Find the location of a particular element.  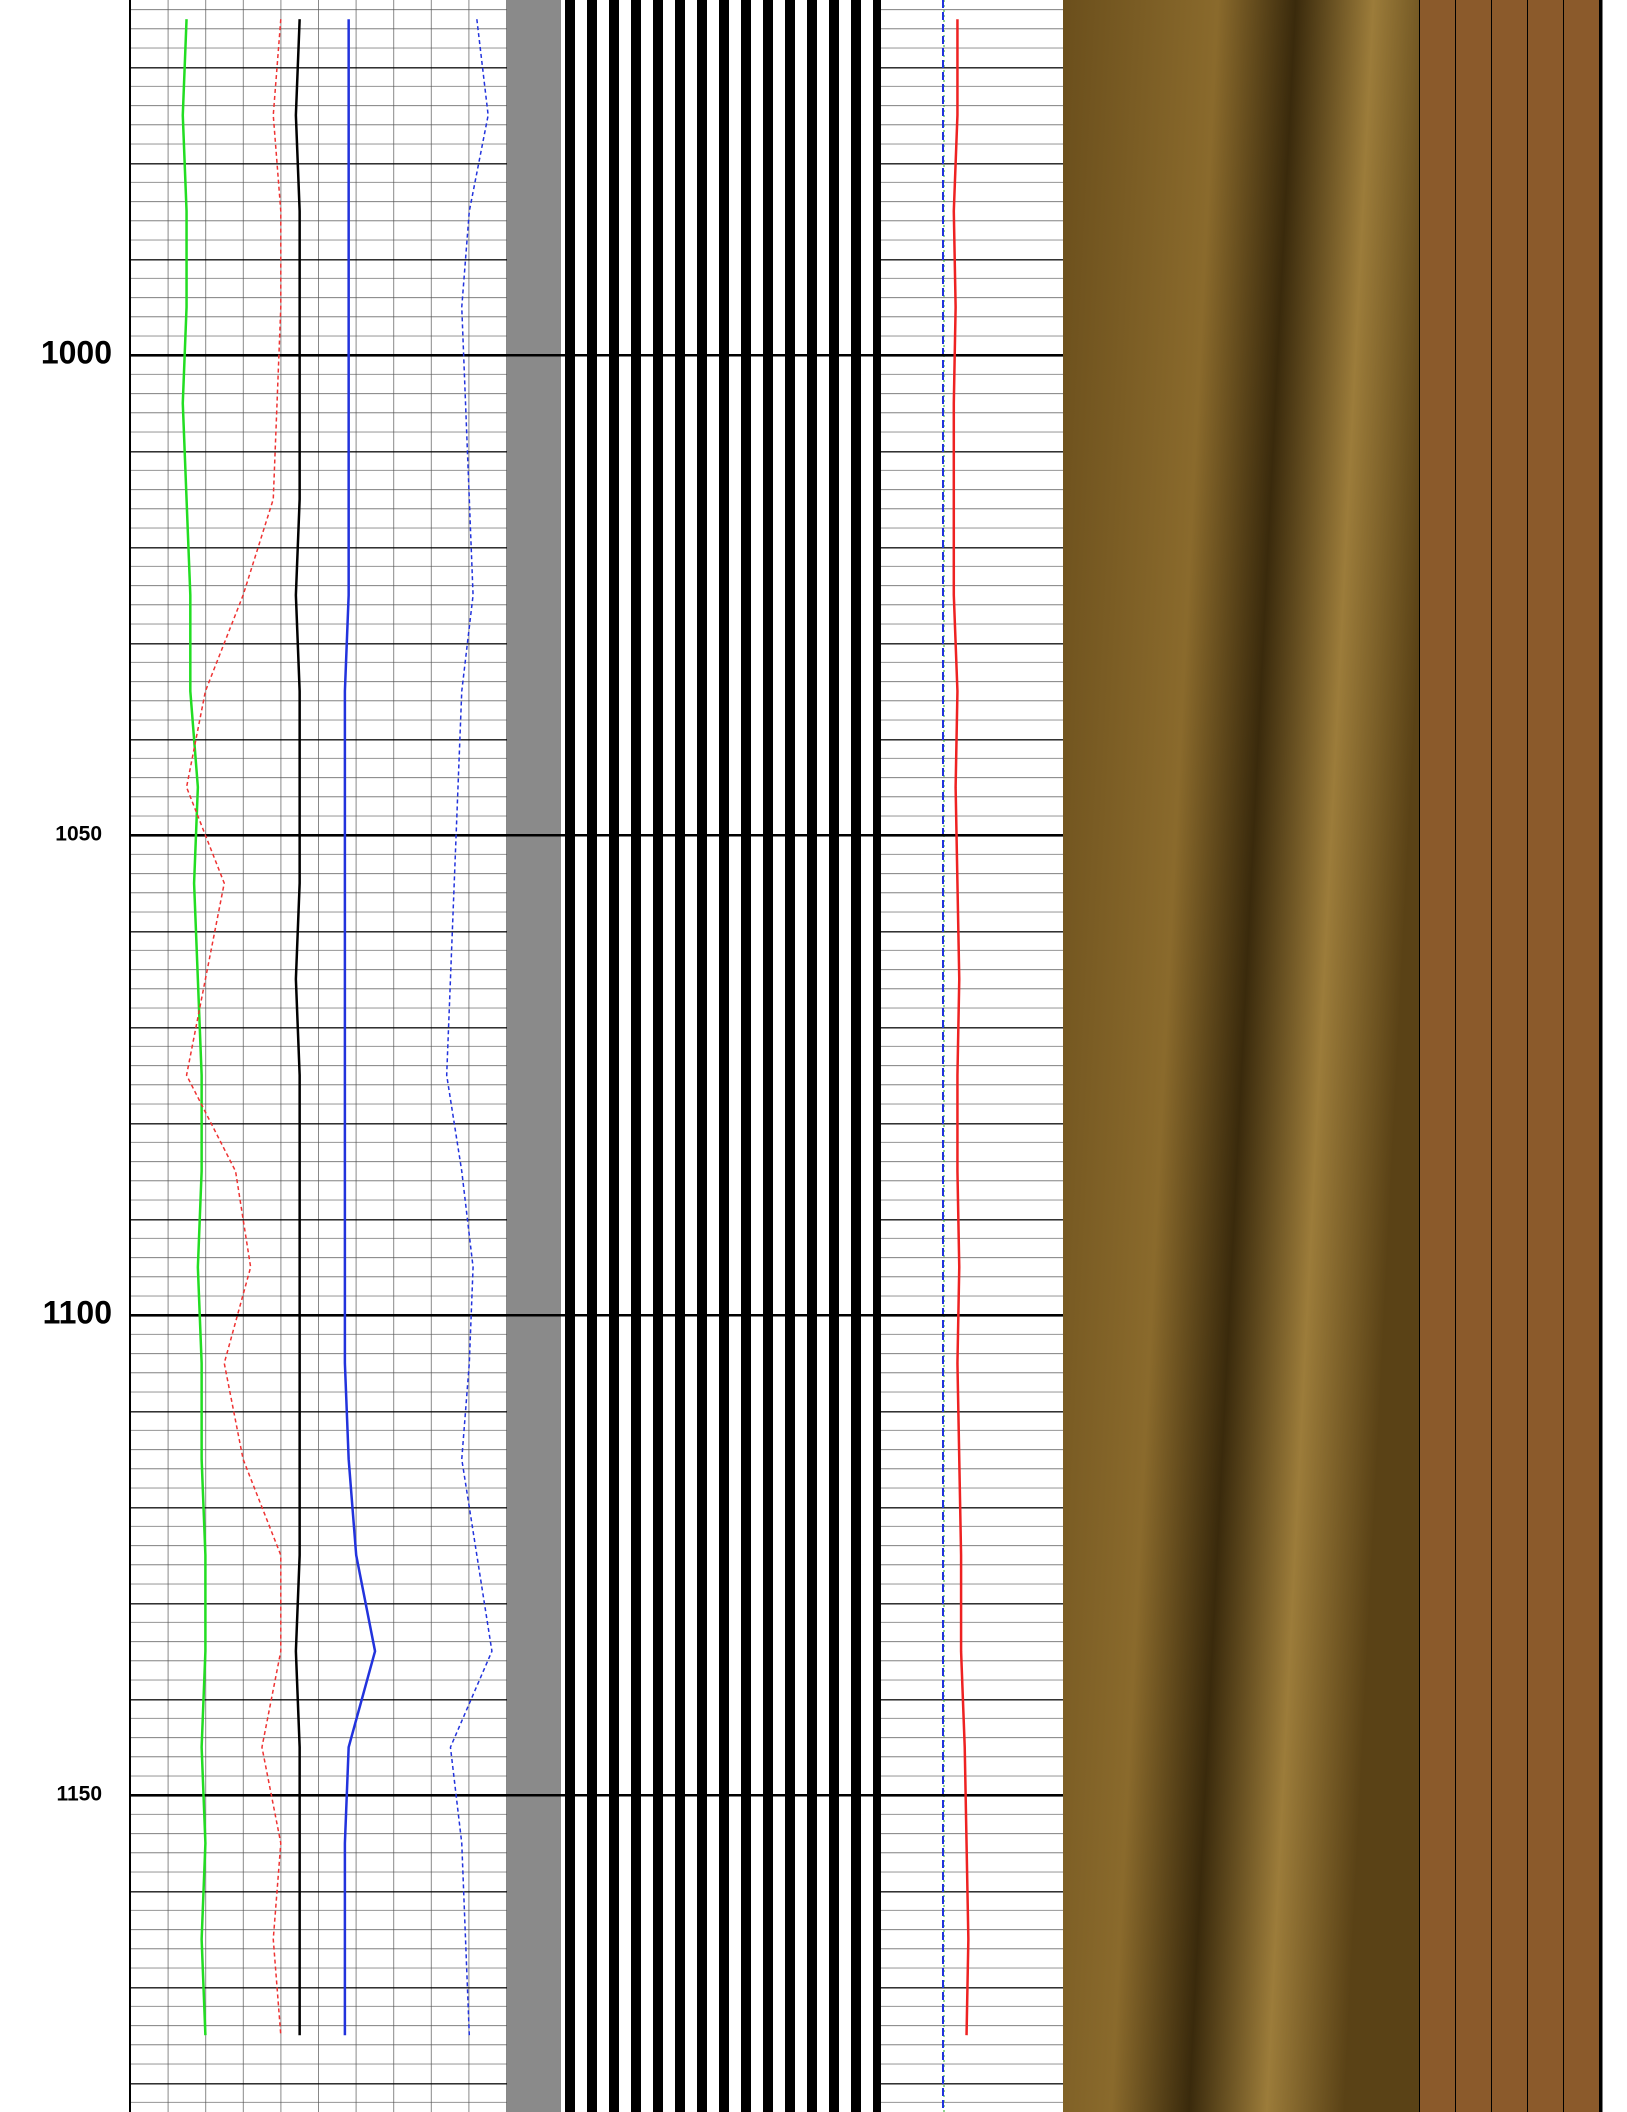

depth-label: 1000 is located at coordinates (76, 353).